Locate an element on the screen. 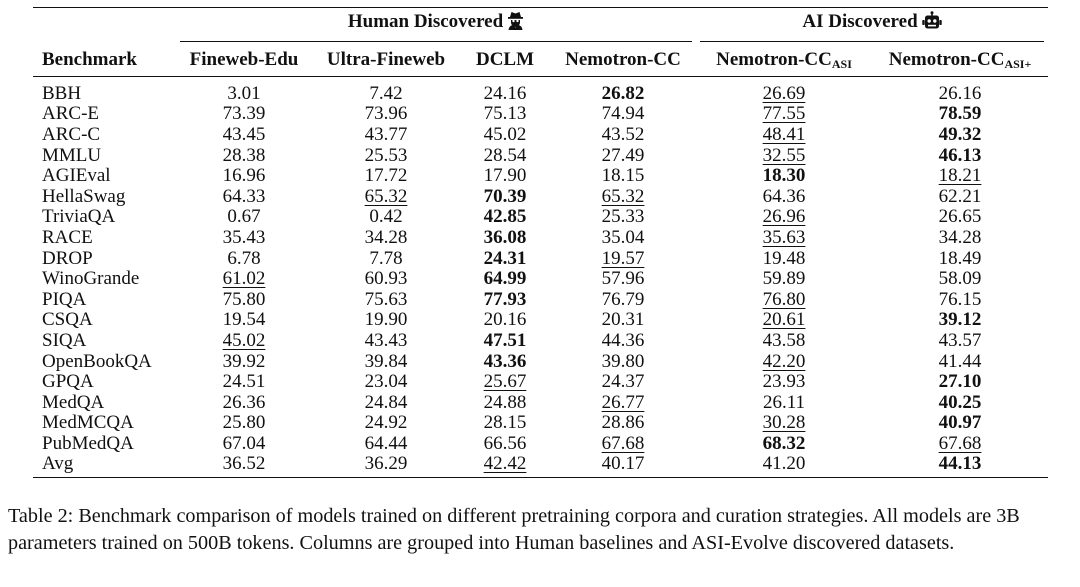 Image resolution: width=1080 pixels, height=587 pixels. score-cell-ultra-fineweb: 43.43 is located at coordinates (386, 340).